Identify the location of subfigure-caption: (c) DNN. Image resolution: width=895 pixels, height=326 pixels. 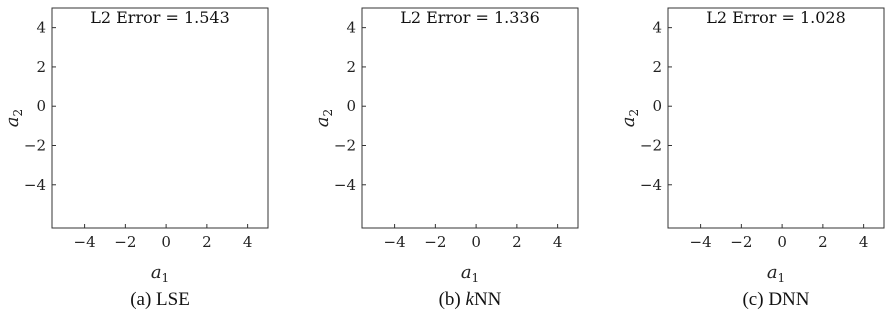
(775, 299).